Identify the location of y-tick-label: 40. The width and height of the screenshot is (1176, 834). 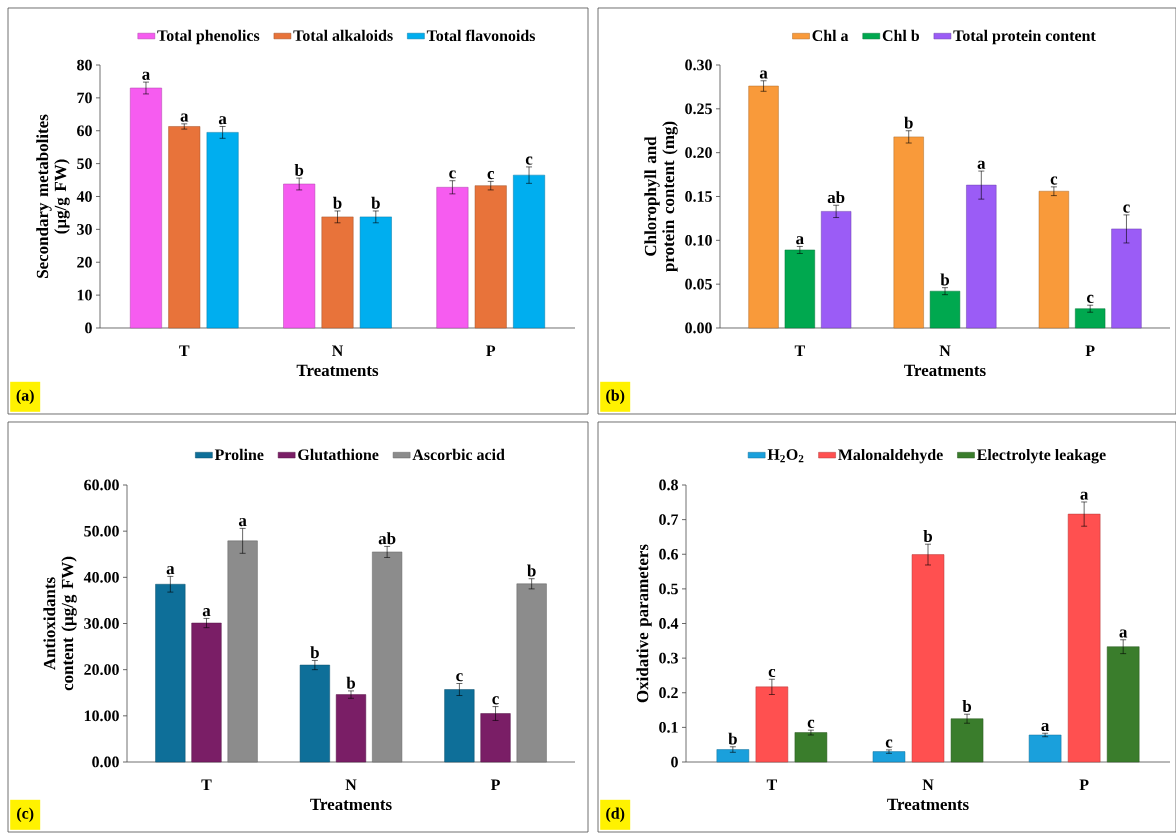
(84, 196).